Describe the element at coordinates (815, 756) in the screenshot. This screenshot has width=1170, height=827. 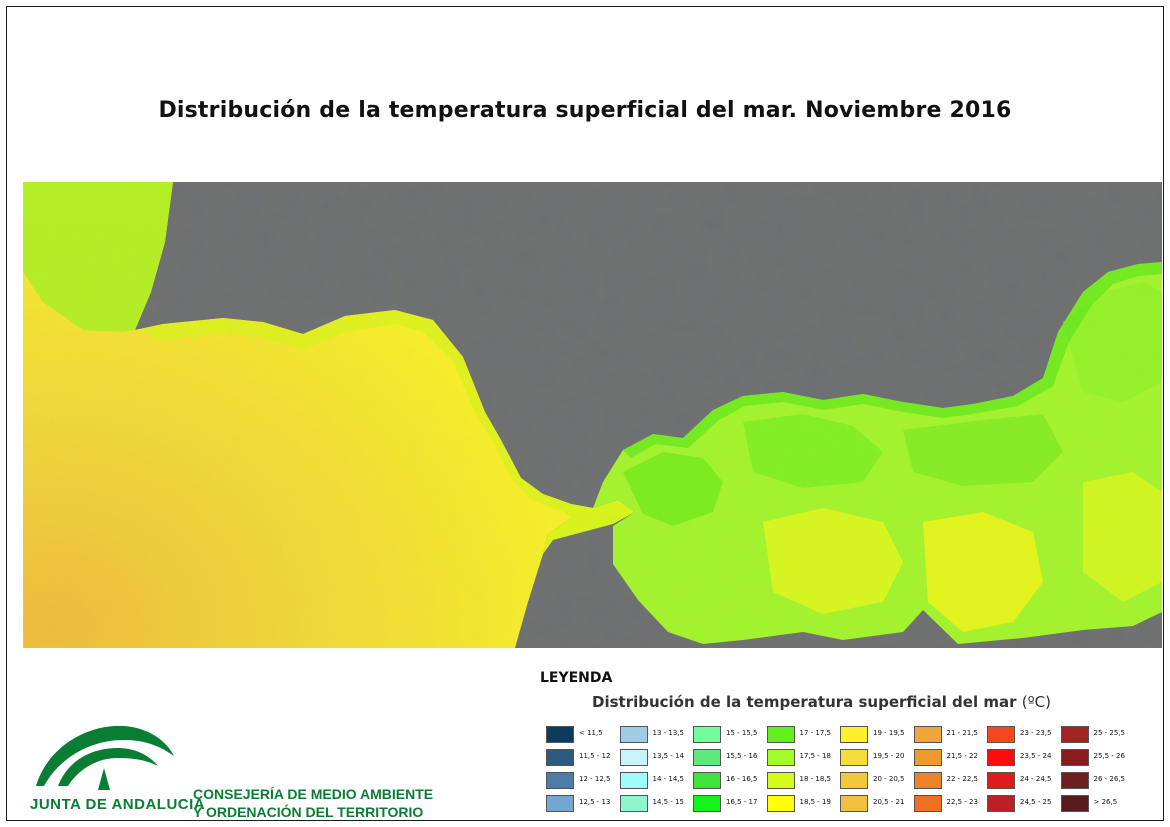
I see `legend-label: 17,5 - 18` at that location.